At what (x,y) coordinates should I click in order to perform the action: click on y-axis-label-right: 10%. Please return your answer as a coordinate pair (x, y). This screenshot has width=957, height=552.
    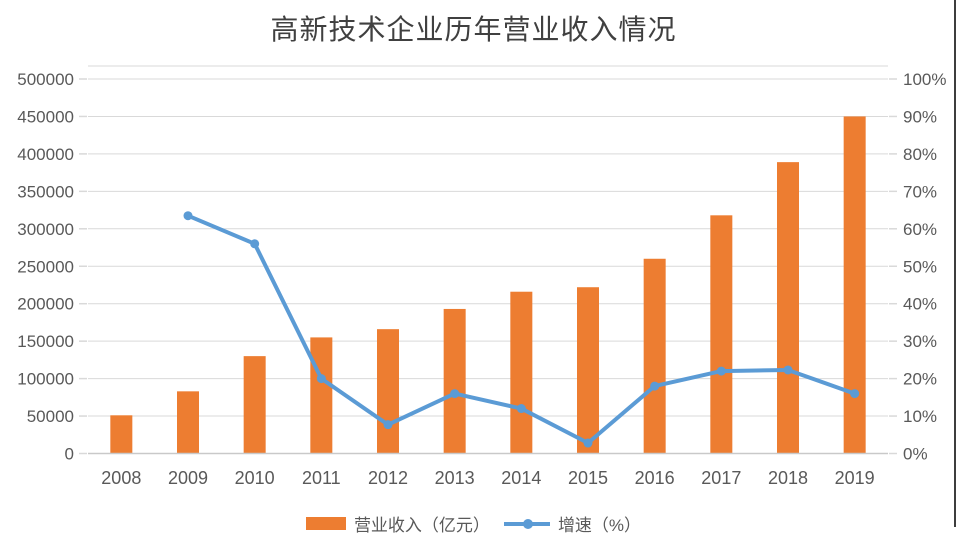
    Looking at the image, I should click on (920, 416).